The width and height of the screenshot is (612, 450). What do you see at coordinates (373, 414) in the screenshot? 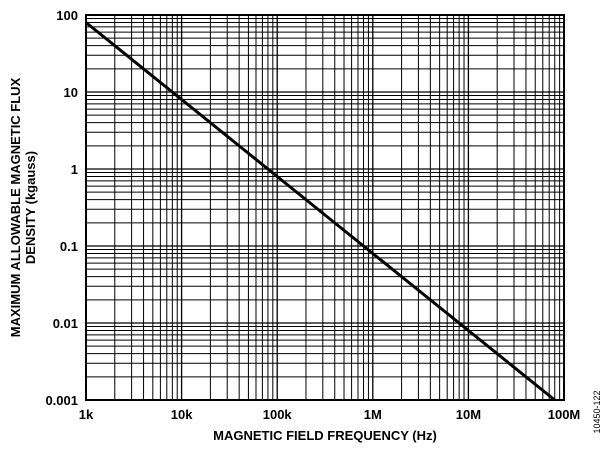
I see `x-tick-label: 1M` at bounding box center [373, 414].